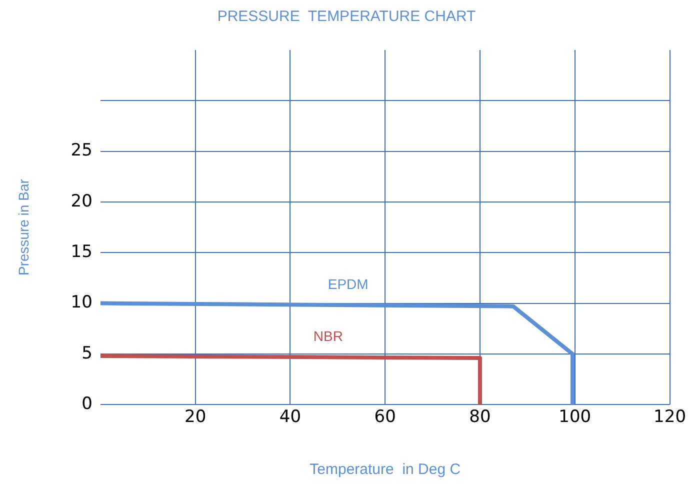 The width and height of the screenshot is (697, 491). What do you see at coordinates (385, 417) in the screenshot?
I see `x-tick-label: 60` at bounding box center [385, 417].